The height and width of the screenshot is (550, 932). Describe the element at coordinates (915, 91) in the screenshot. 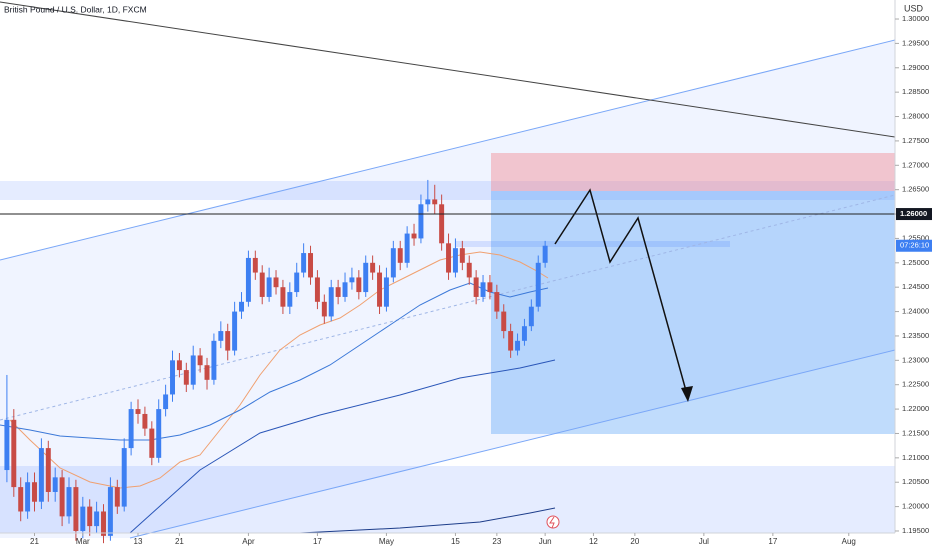

I see `y-tick-label: 1.28500` at that location.